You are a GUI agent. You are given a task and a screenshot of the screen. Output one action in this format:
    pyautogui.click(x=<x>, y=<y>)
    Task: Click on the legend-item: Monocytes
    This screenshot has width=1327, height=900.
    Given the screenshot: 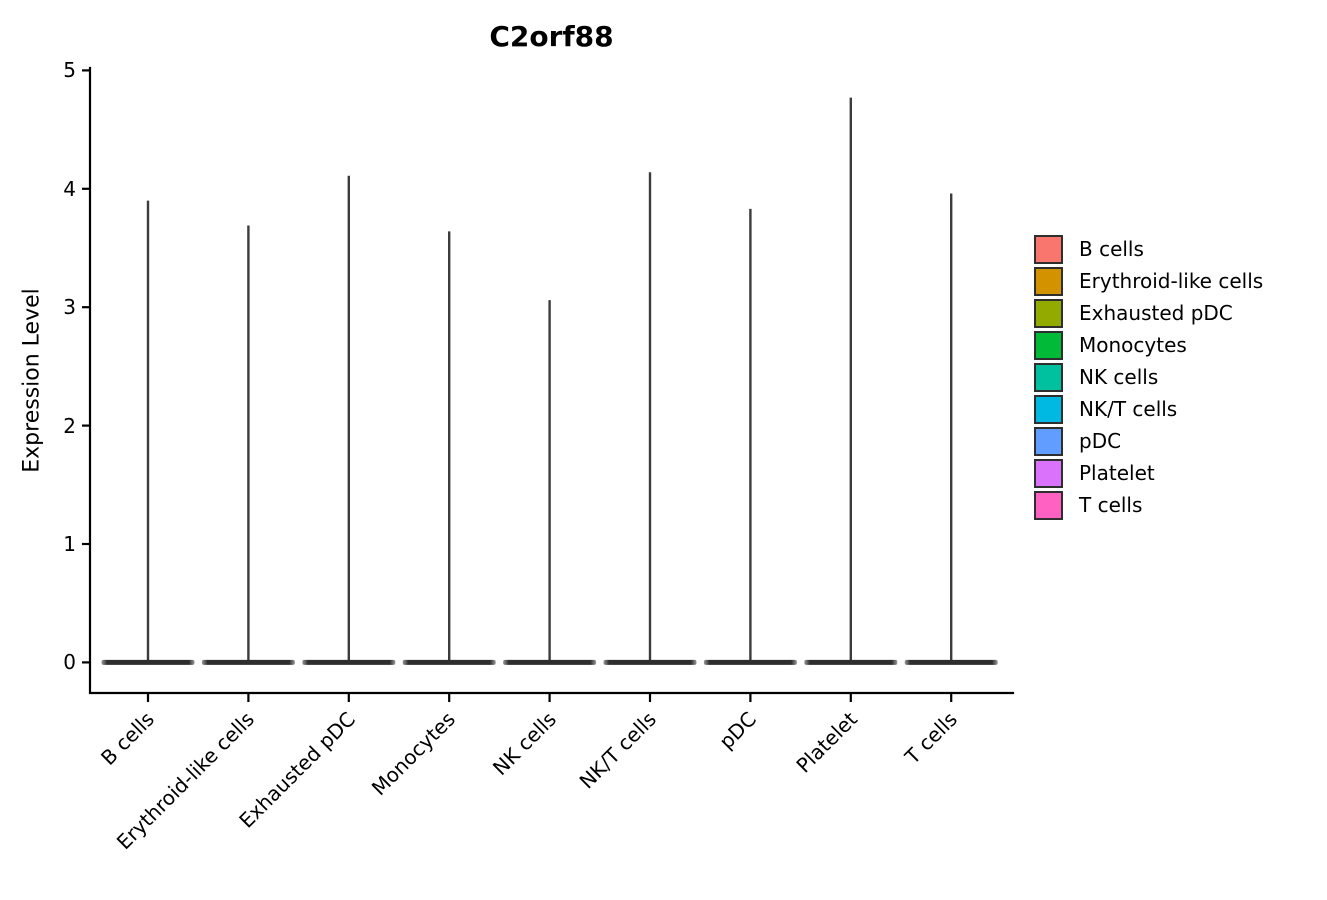 What is the action you would take?
    pyautogui.click(x=1148, y=345)
    